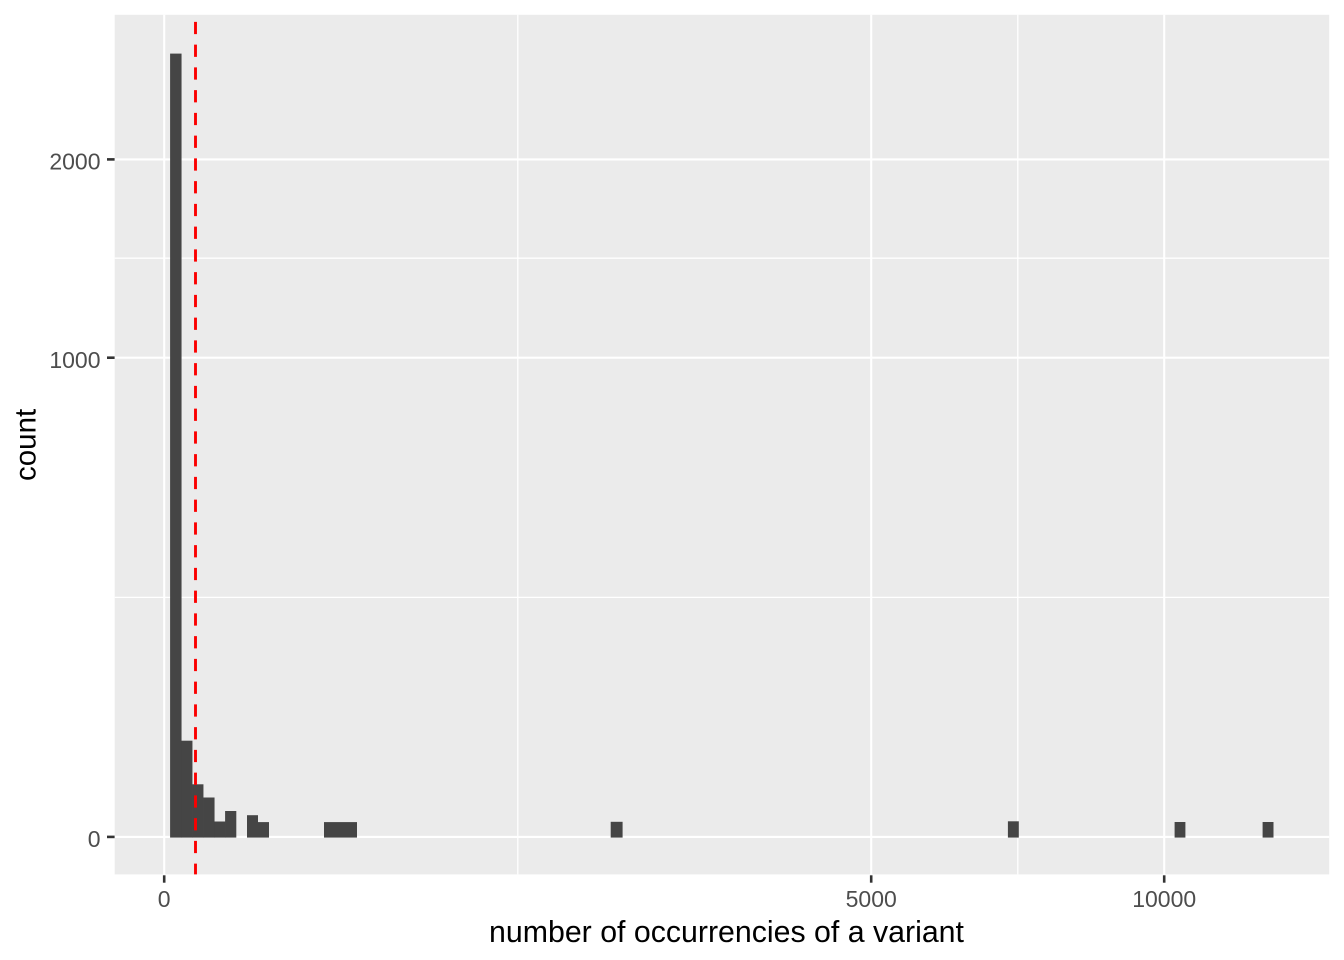 This screenshot has width=1344, height=960. What do you see at coordinates (1164, 899) in the screenshot?
I see `svg-text: 10000` at bounding box center [1164, 899].